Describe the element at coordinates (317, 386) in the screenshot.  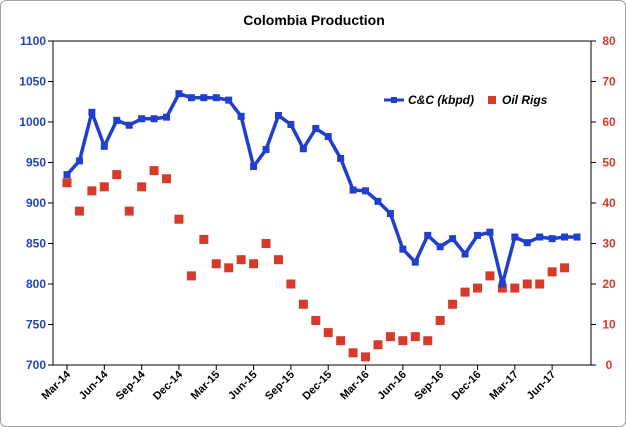
I see `x-tick-label: Dec-15` at that location.